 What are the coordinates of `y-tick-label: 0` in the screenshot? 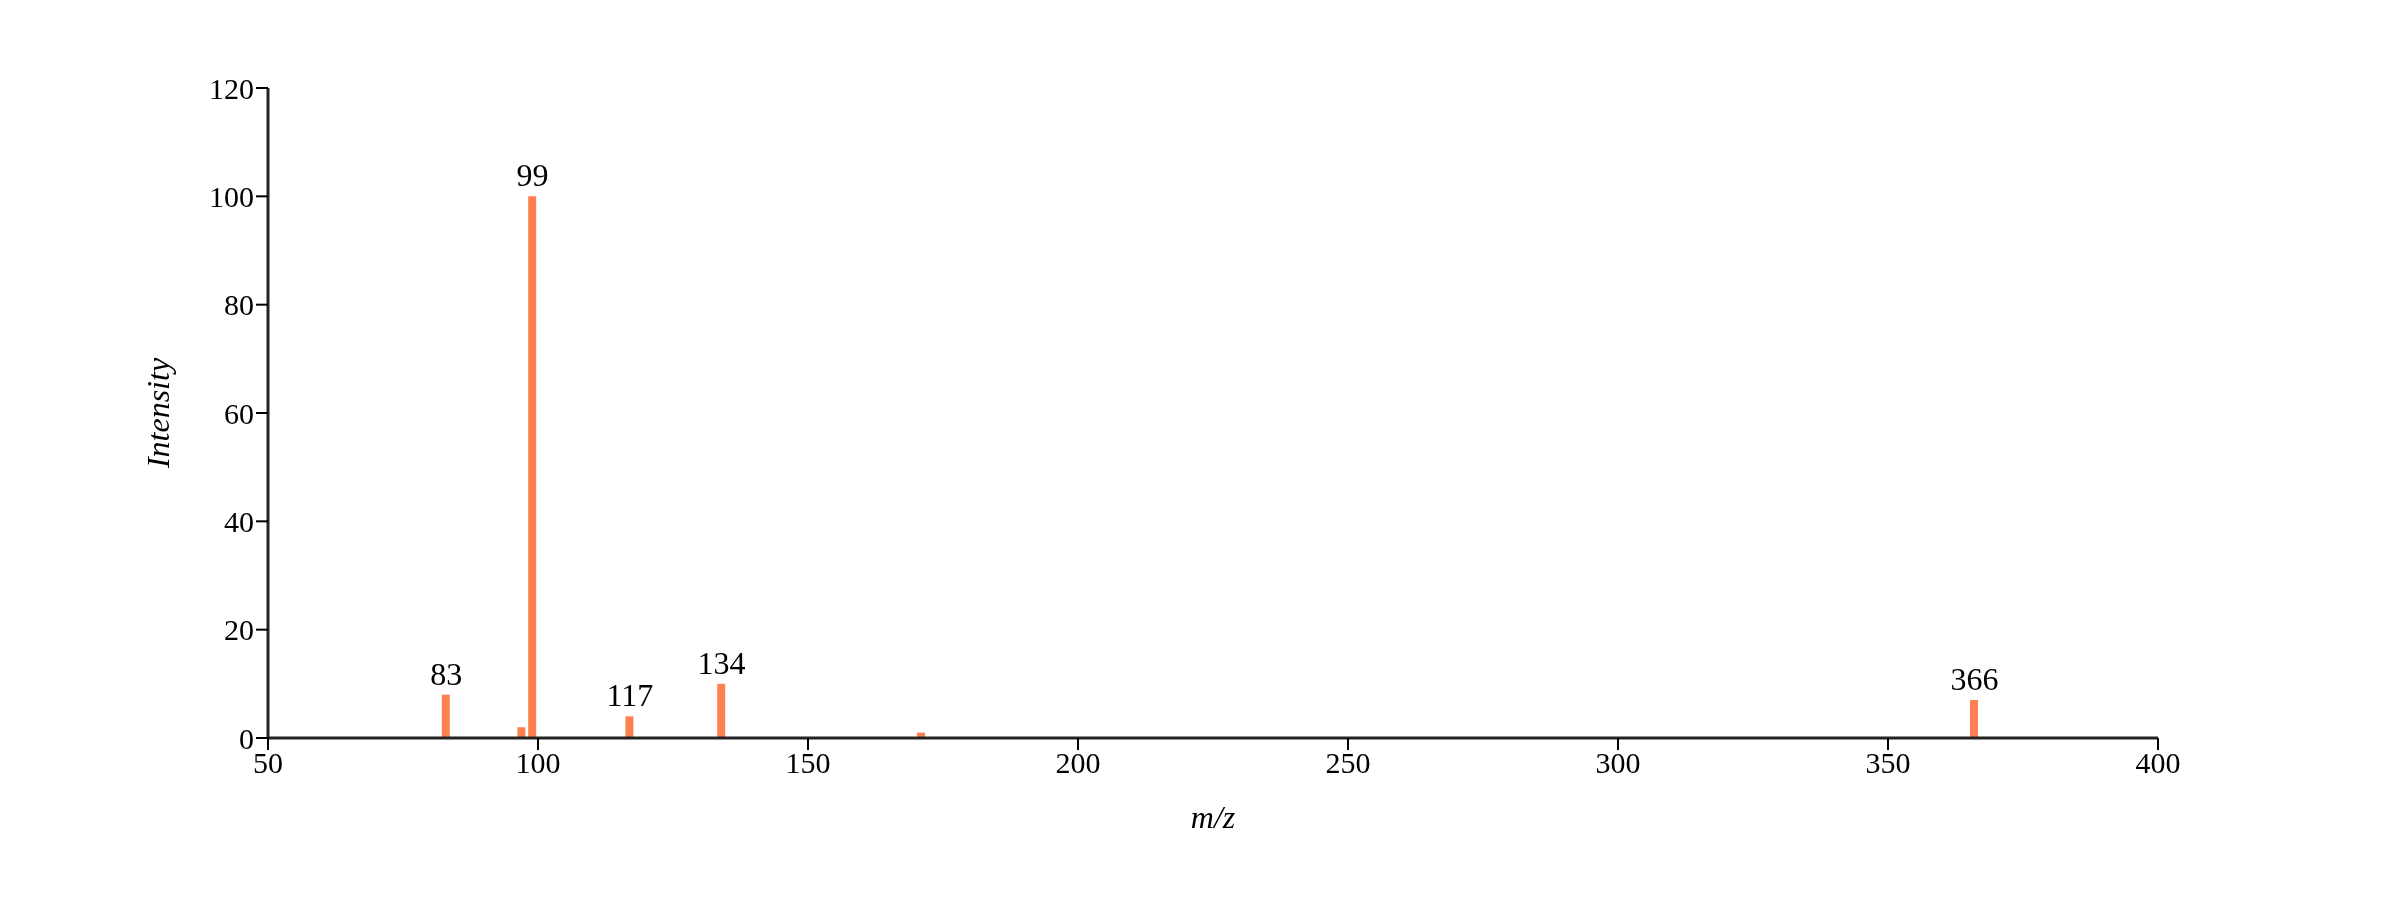 It's located at (246, 738).